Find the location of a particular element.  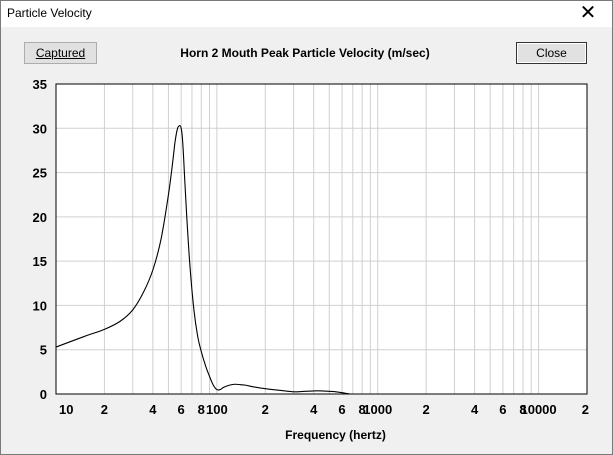

y-tick-label: 10 is located at coordinates (40, 305).